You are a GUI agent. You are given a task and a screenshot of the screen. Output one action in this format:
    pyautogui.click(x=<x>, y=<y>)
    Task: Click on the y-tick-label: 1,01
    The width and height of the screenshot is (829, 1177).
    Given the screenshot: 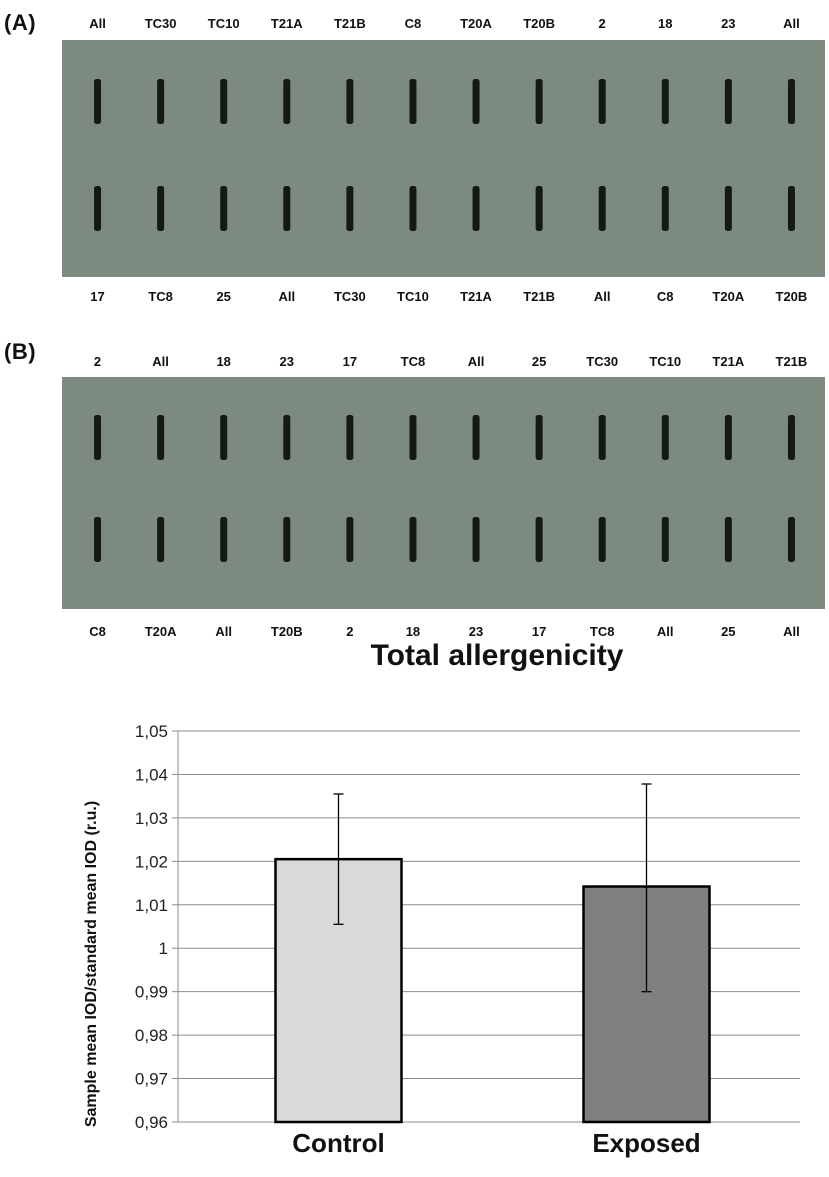 What is the action you would take?
    pyautogui.click(x=151, y=905)
    